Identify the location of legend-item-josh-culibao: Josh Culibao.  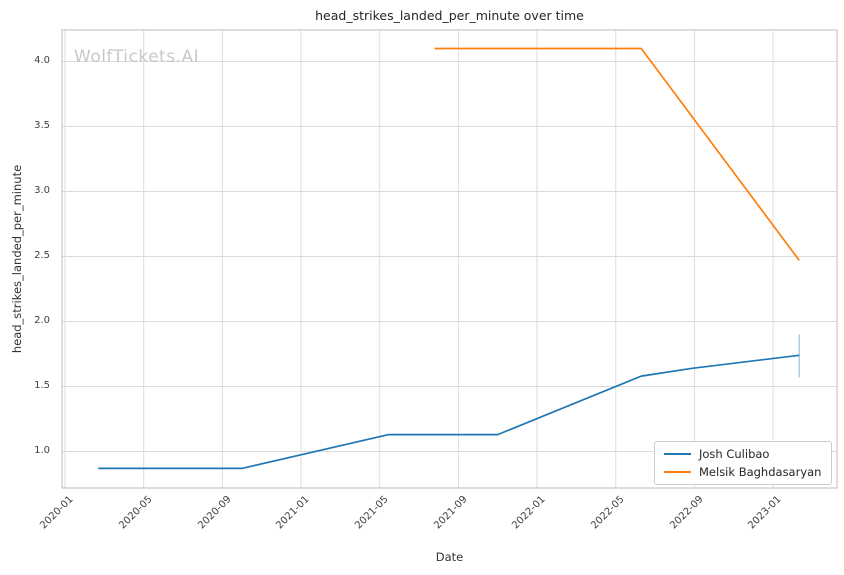
(743, 454).